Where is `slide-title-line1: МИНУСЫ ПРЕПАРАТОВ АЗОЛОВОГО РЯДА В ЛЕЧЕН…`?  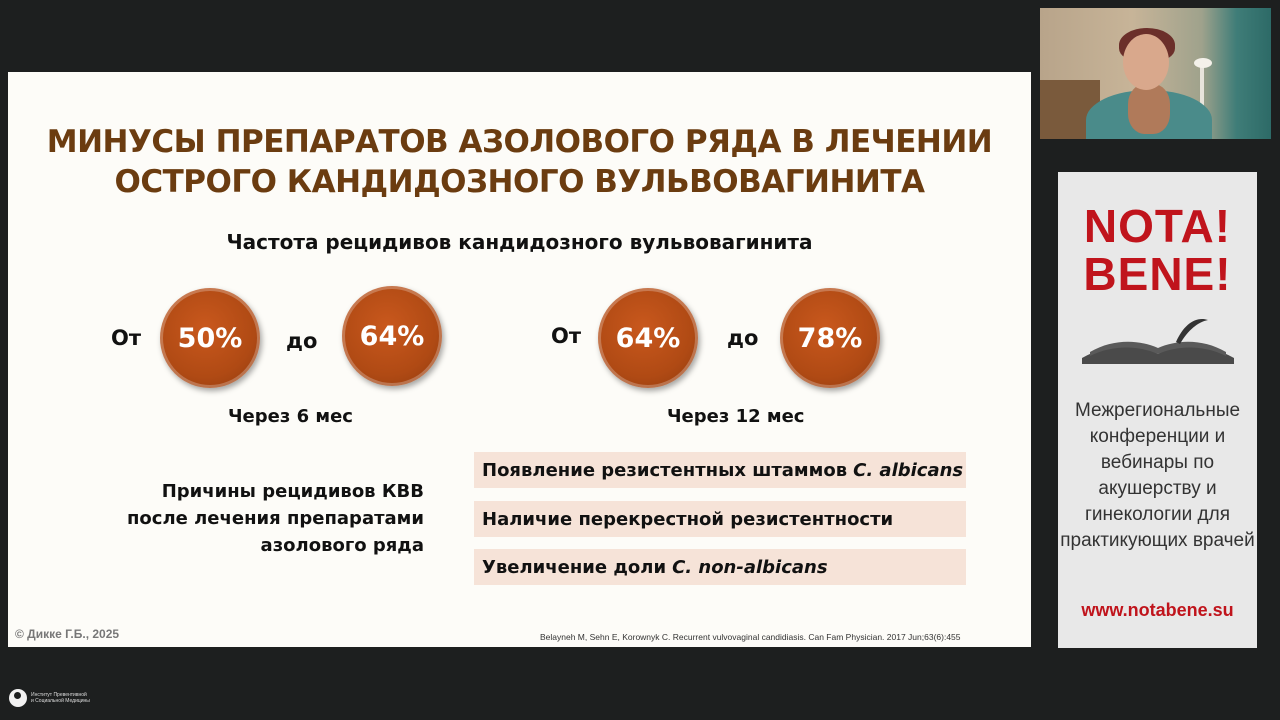
slide-title-line1: МИНУСЫ ПРЕПАРАТОВ АЗОЛОВОГО РЯДА В ЛЕЧЕН… is located at coordinates (519, 142).